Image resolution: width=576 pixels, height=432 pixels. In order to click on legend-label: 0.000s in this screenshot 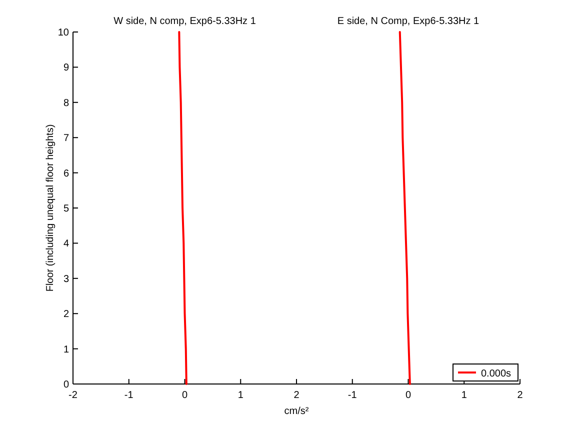, I will do `click(496, 374)`.